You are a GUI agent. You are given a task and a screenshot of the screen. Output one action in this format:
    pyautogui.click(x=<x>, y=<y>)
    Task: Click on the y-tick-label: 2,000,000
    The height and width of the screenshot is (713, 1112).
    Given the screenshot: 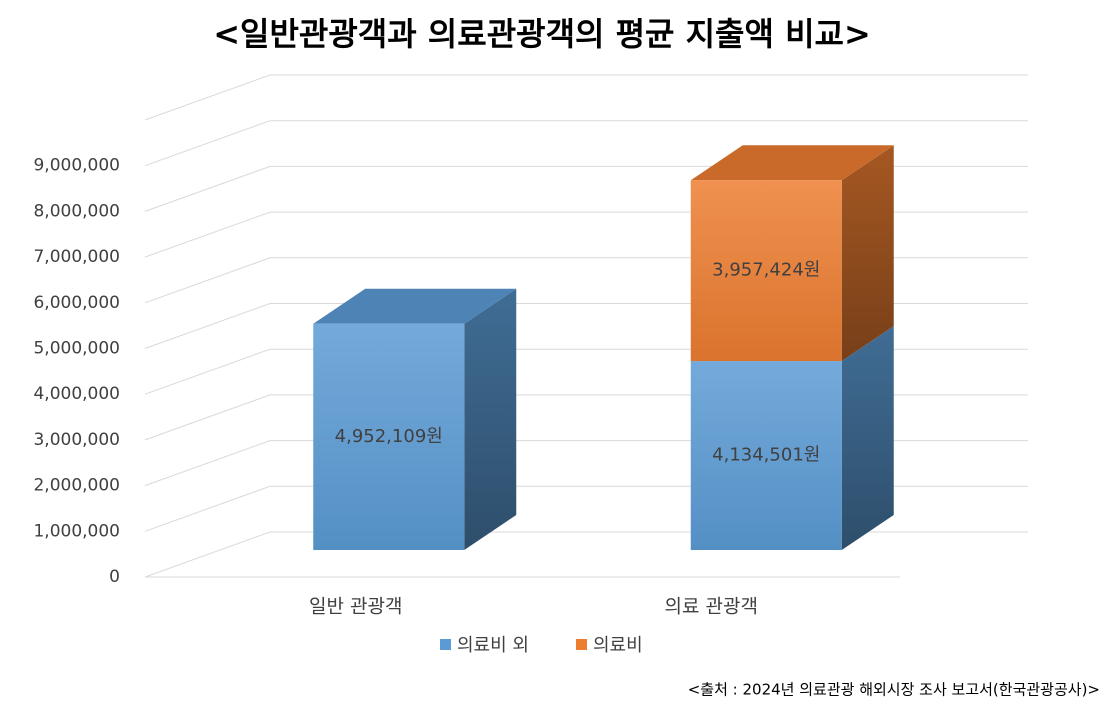 What is the action you would take?
    pyautogui.click(x=76, y=486)
    